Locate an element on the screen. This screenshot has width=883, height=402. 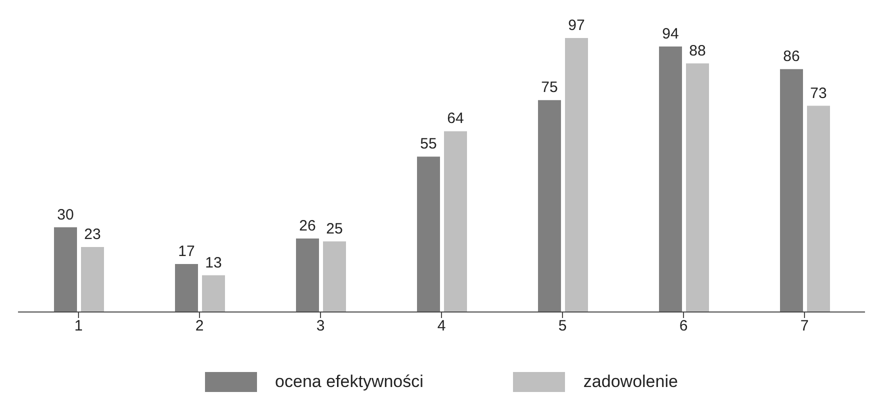
data-label: 64 is located at coordinates (455, 119).